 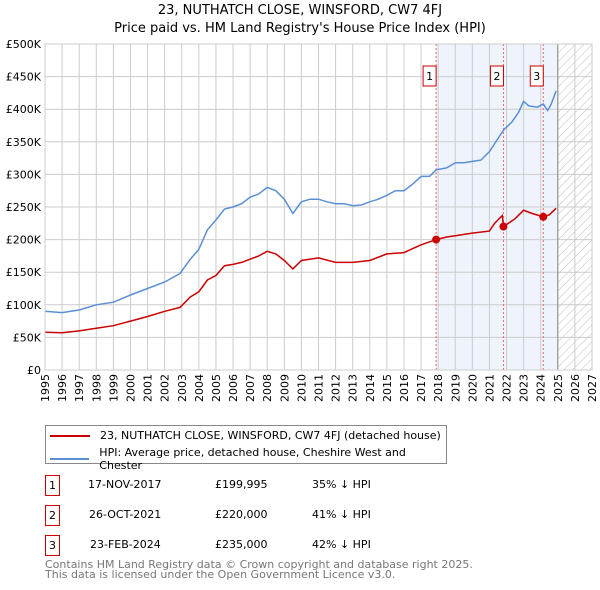 What do you see at coordinates (27, 337) in the screenshot?
I see `y-tick-label: £50K` at bounding box center [27, 337].